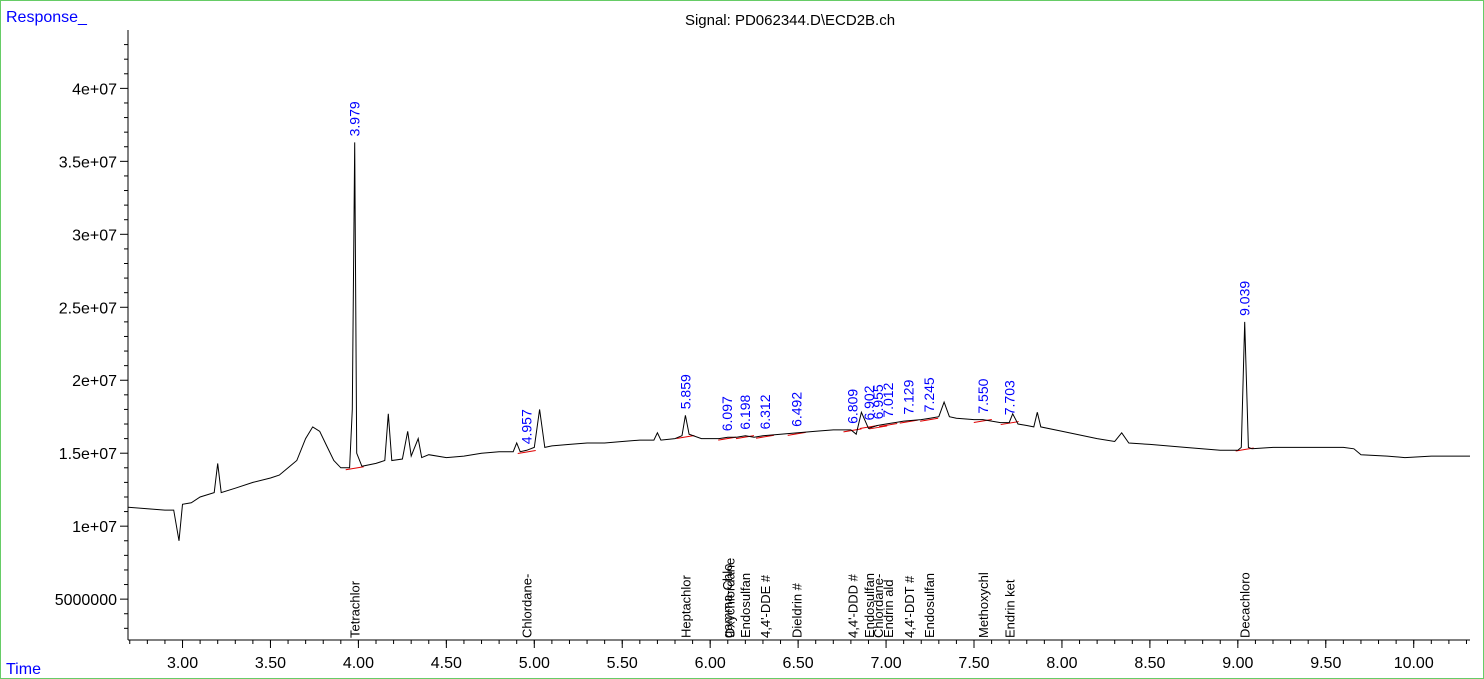  Describe the element at coordinates (1149, 663) in the screenshot. I see `x-tick-label: 8.50` at that location.